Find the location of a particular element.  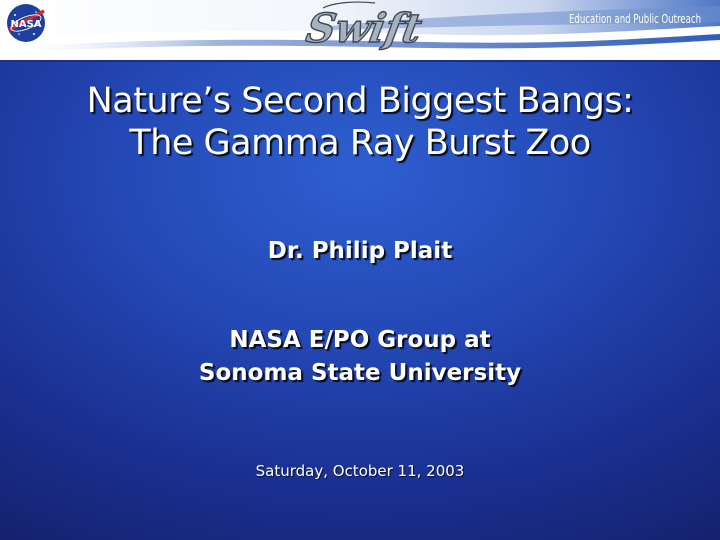

author-name: Dr. Philip Plait is located at coordinates (360, 251).